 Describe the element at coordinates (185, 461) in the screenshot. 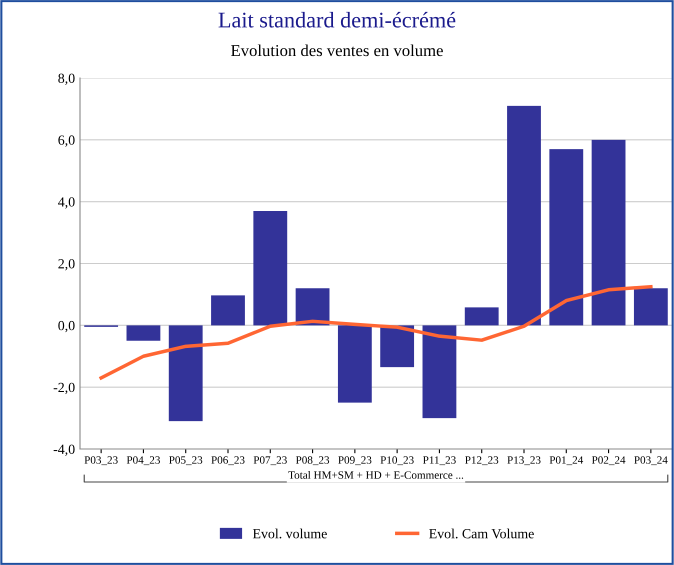

I see `x-tick-label: P05_23` at that location.